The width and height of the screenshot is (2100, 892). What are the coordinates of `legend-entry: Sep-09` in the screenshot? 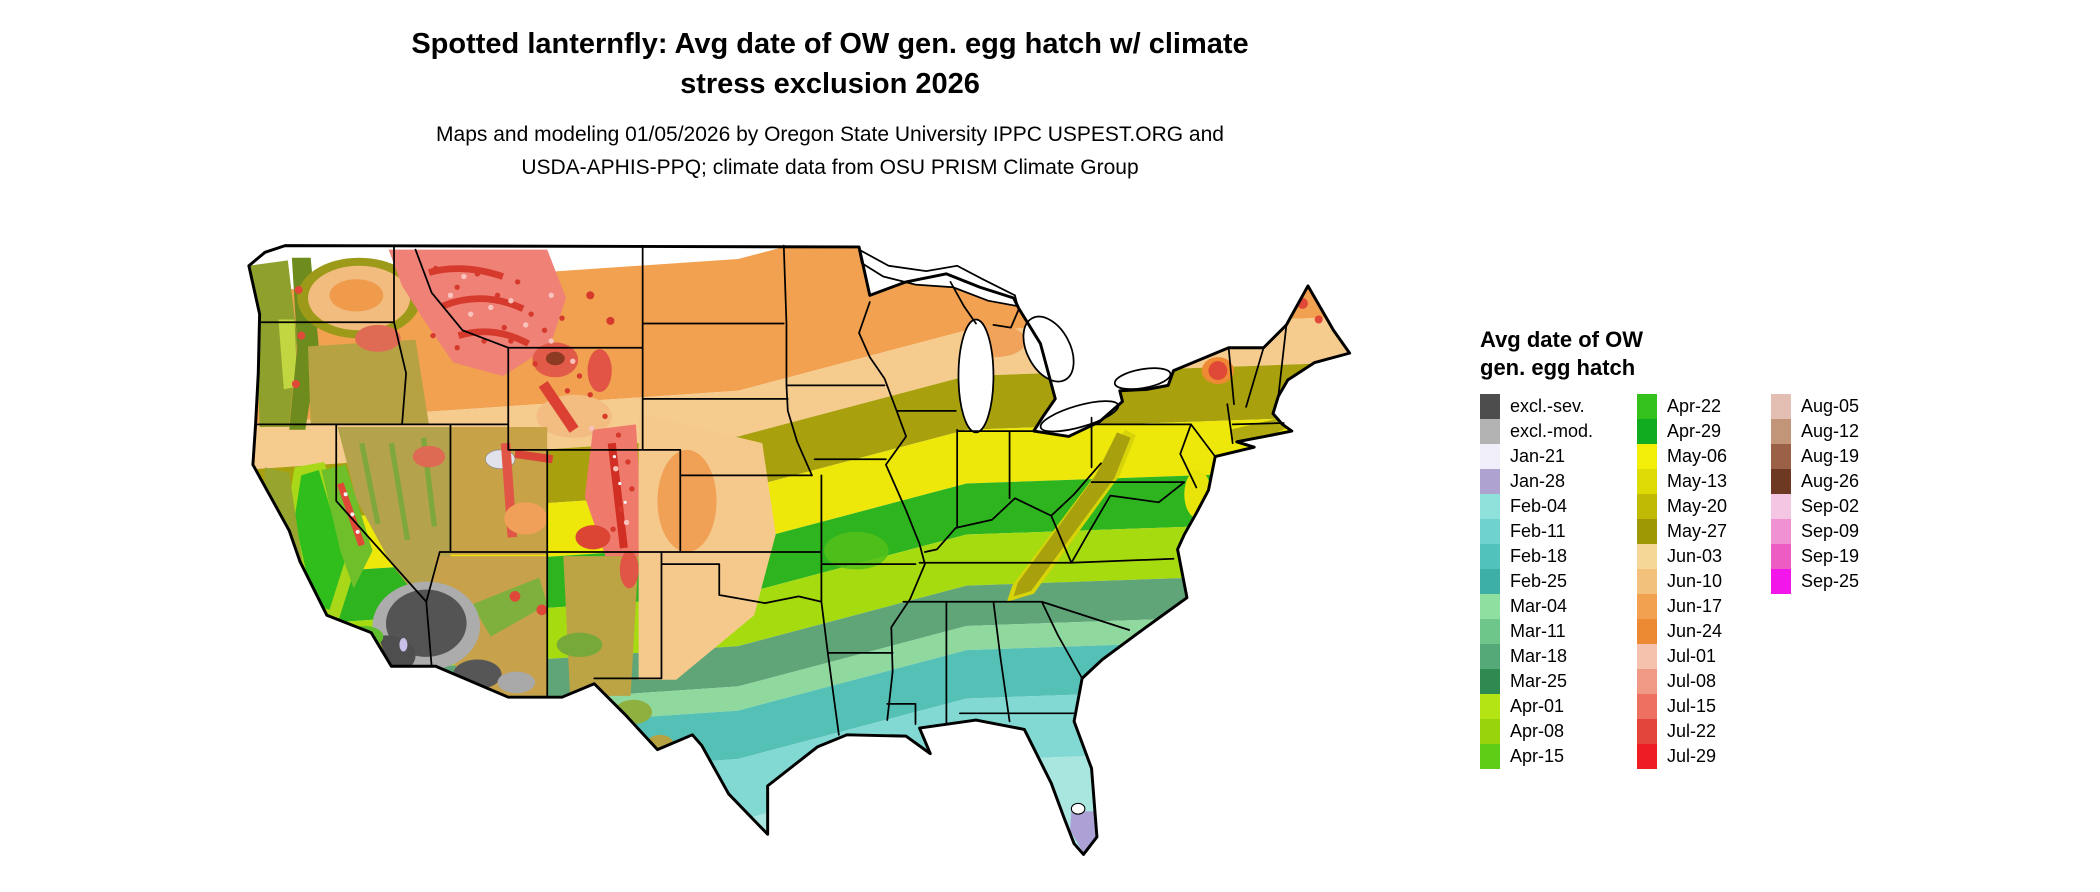 It's located at (1815, 531).